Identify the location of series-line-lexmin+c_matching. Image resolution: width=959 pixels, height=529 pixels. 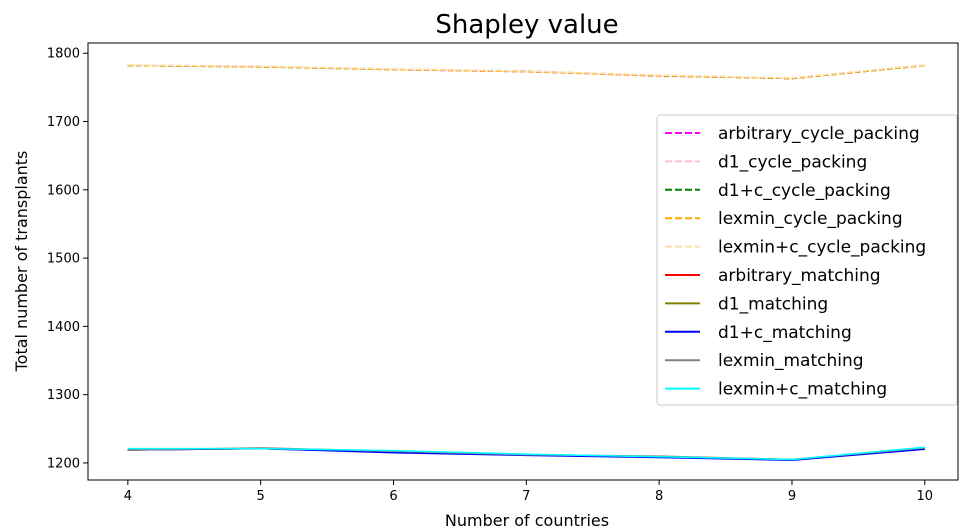
(526, 453).